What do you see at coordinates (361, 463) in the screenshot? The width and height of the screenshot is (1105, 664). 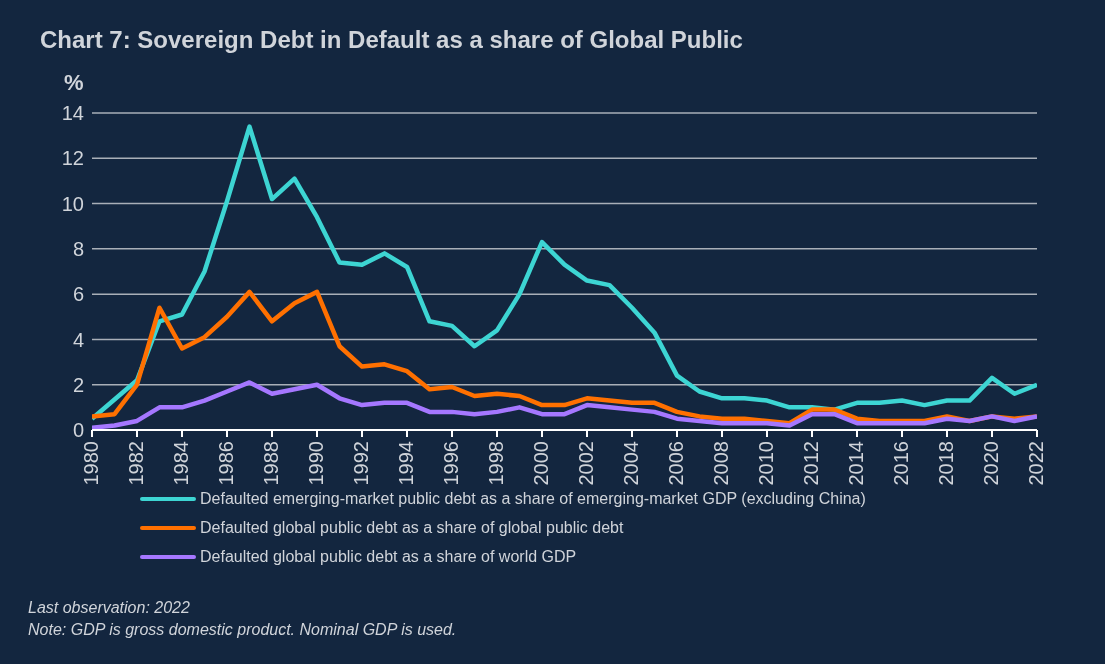 I see `x-tick-label: 1992` at bounding box center [361, 463].